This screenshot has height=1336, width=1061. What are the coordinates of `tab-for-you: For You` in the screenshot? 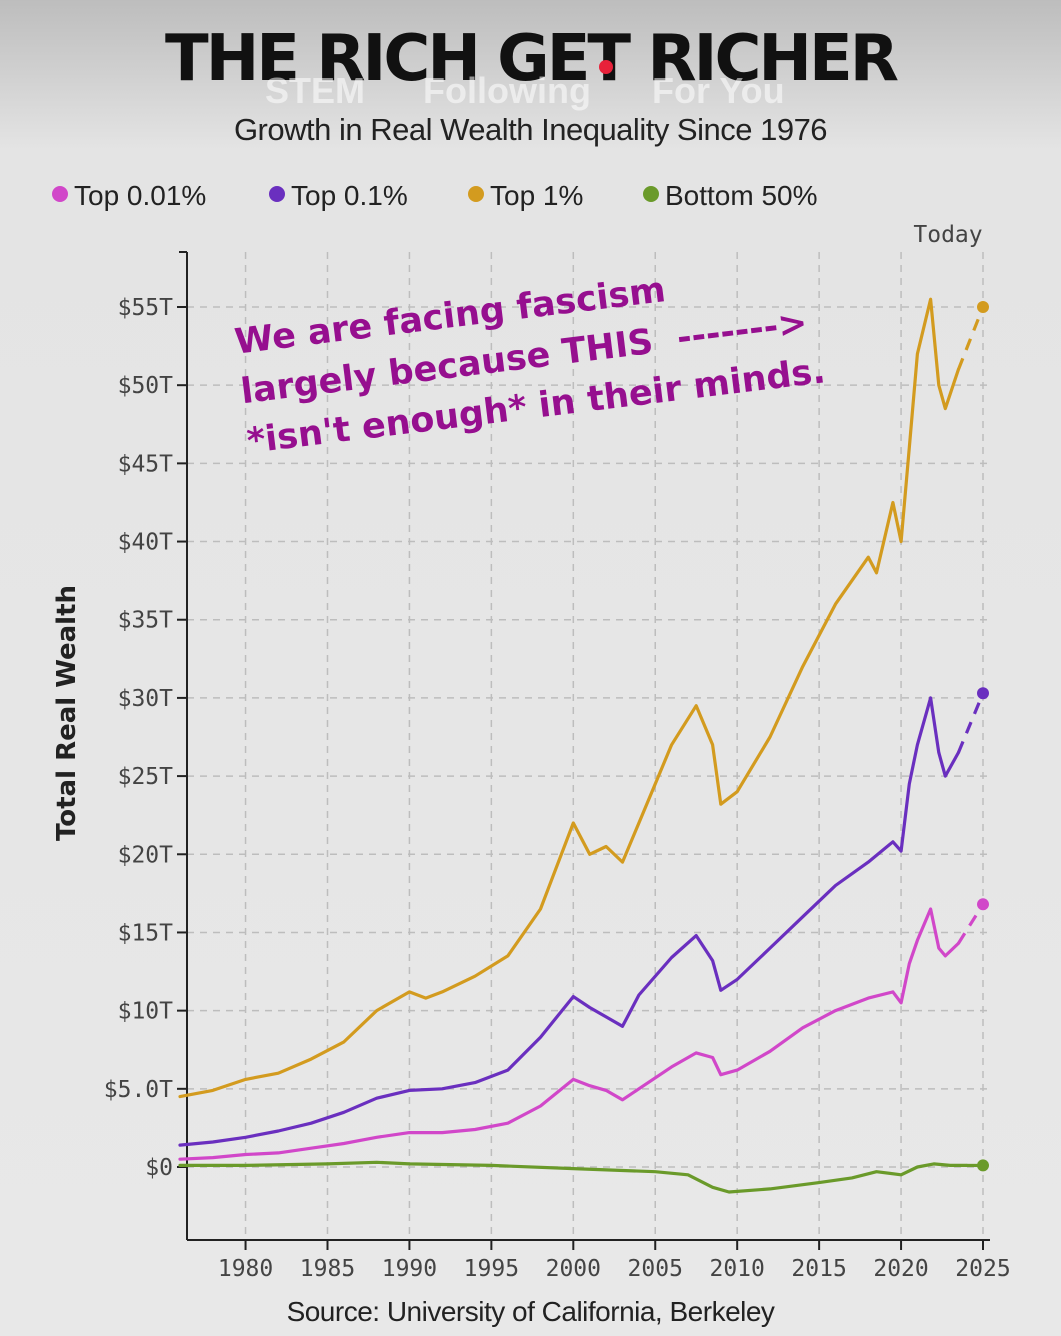 It's located at (718, 90).